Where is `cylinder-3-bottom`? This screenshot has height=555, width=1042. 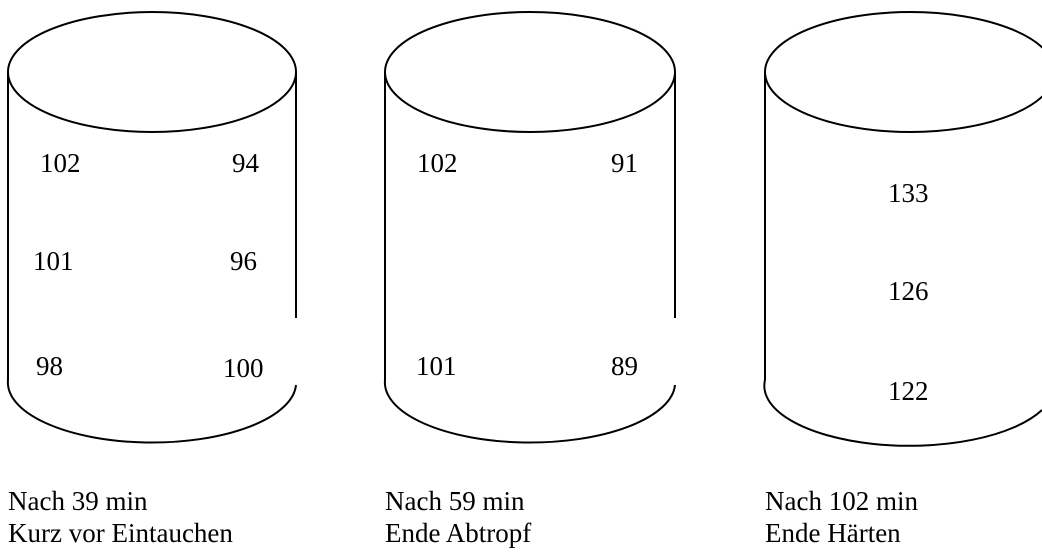
cylinder-3-bottom is located at coordinates (902, 413).